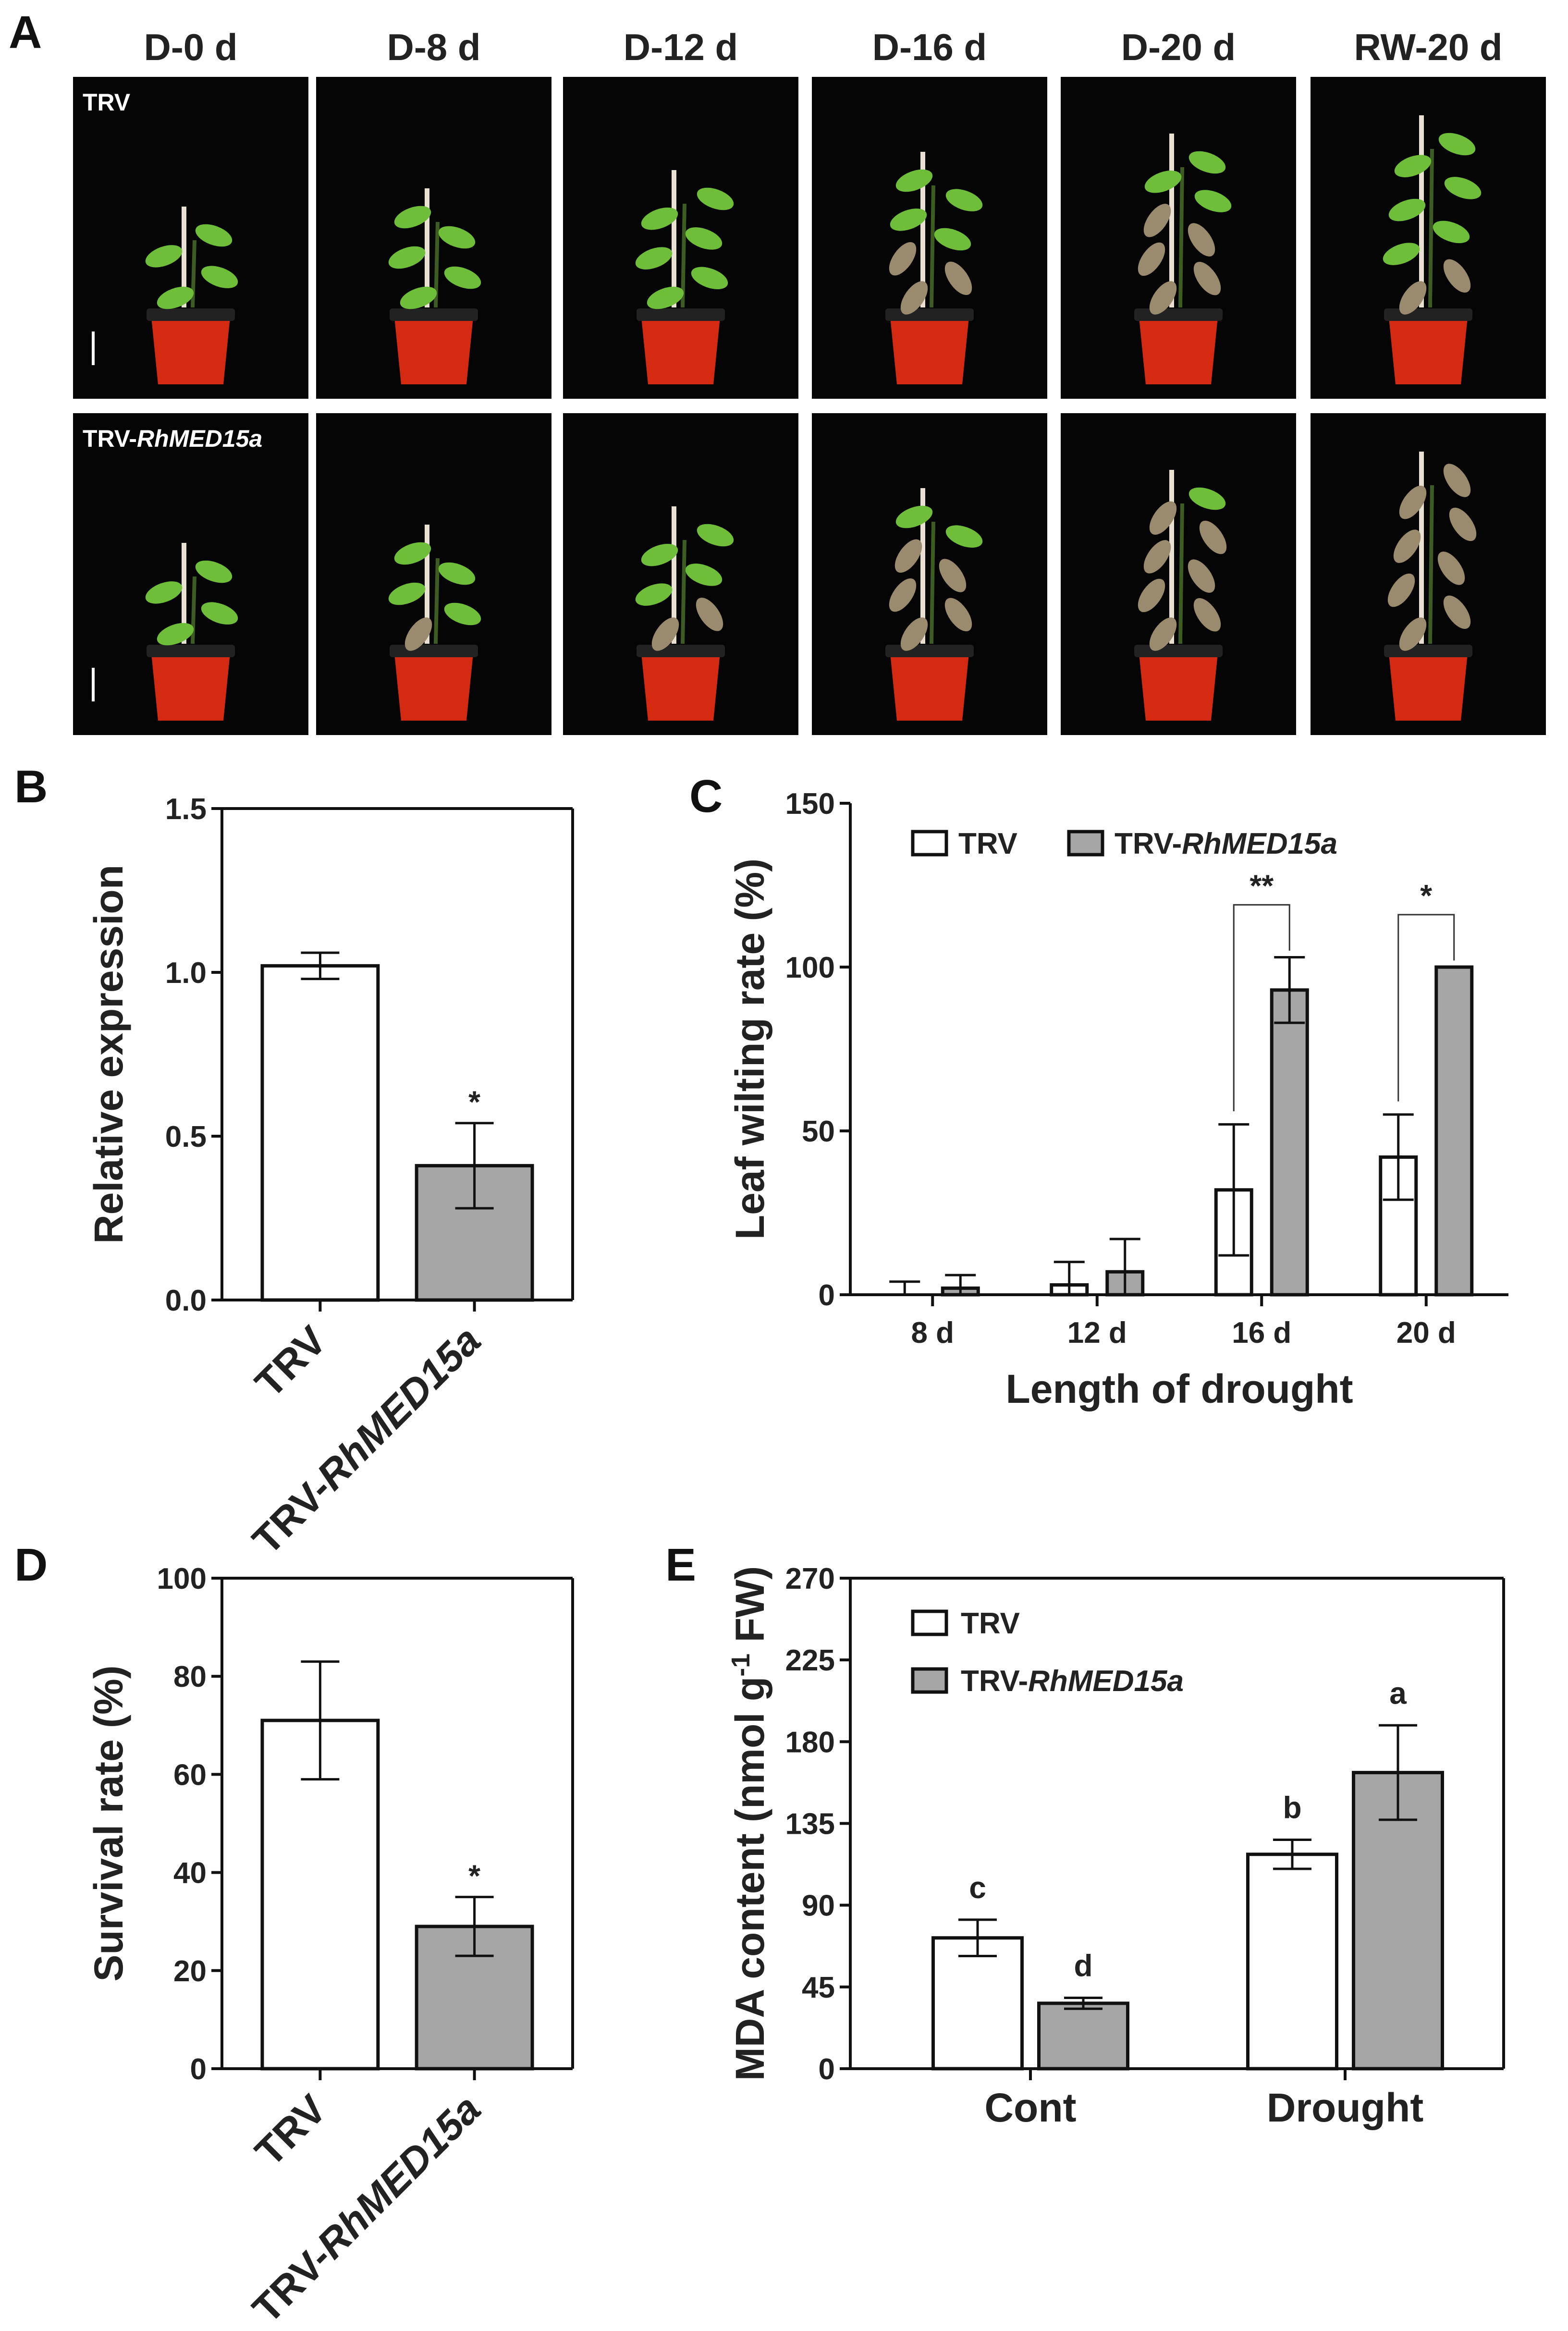 The width and height of the screenshot is (1568, 2331). Describe the element at coordinates (291, 1361) in the screenshot. I see `x-category-label: TRV` at that location.